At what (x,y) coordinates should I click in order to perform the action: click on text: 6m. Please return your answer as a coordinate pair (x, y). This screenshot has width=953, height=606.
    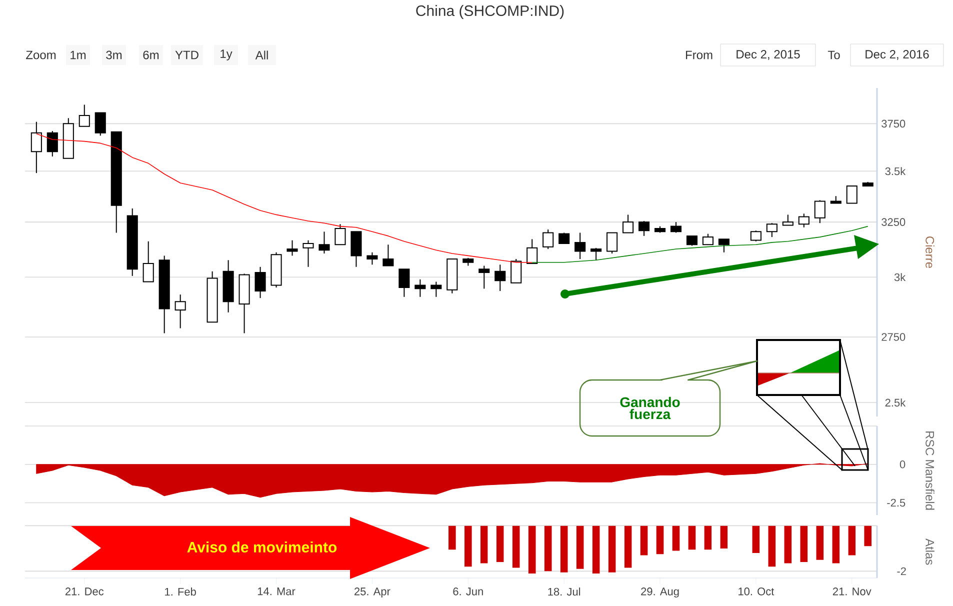
    Looking at the image, I should click on (151, 55).